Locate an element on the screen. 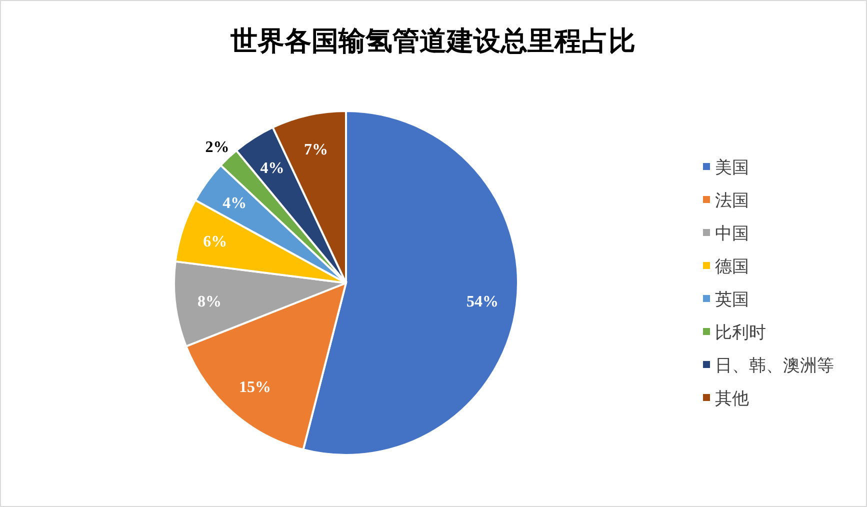 Image resolution: width=867 pixels, height=507 pixels. legend-label: 美国 is located at coordinates (732, 167).